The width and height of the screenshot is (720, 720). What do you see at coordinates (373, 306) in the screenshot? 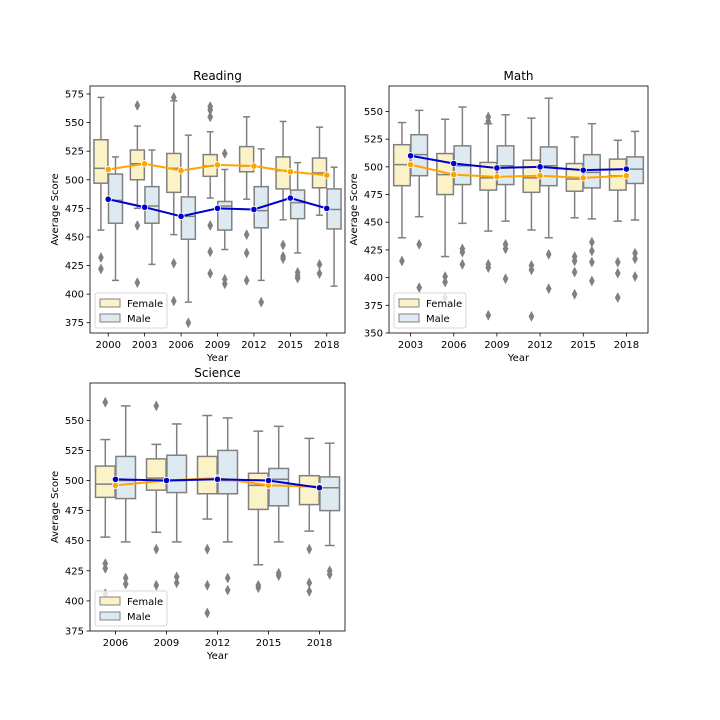
I see `y-tick-label: 375` at bounding box center [373, 306].